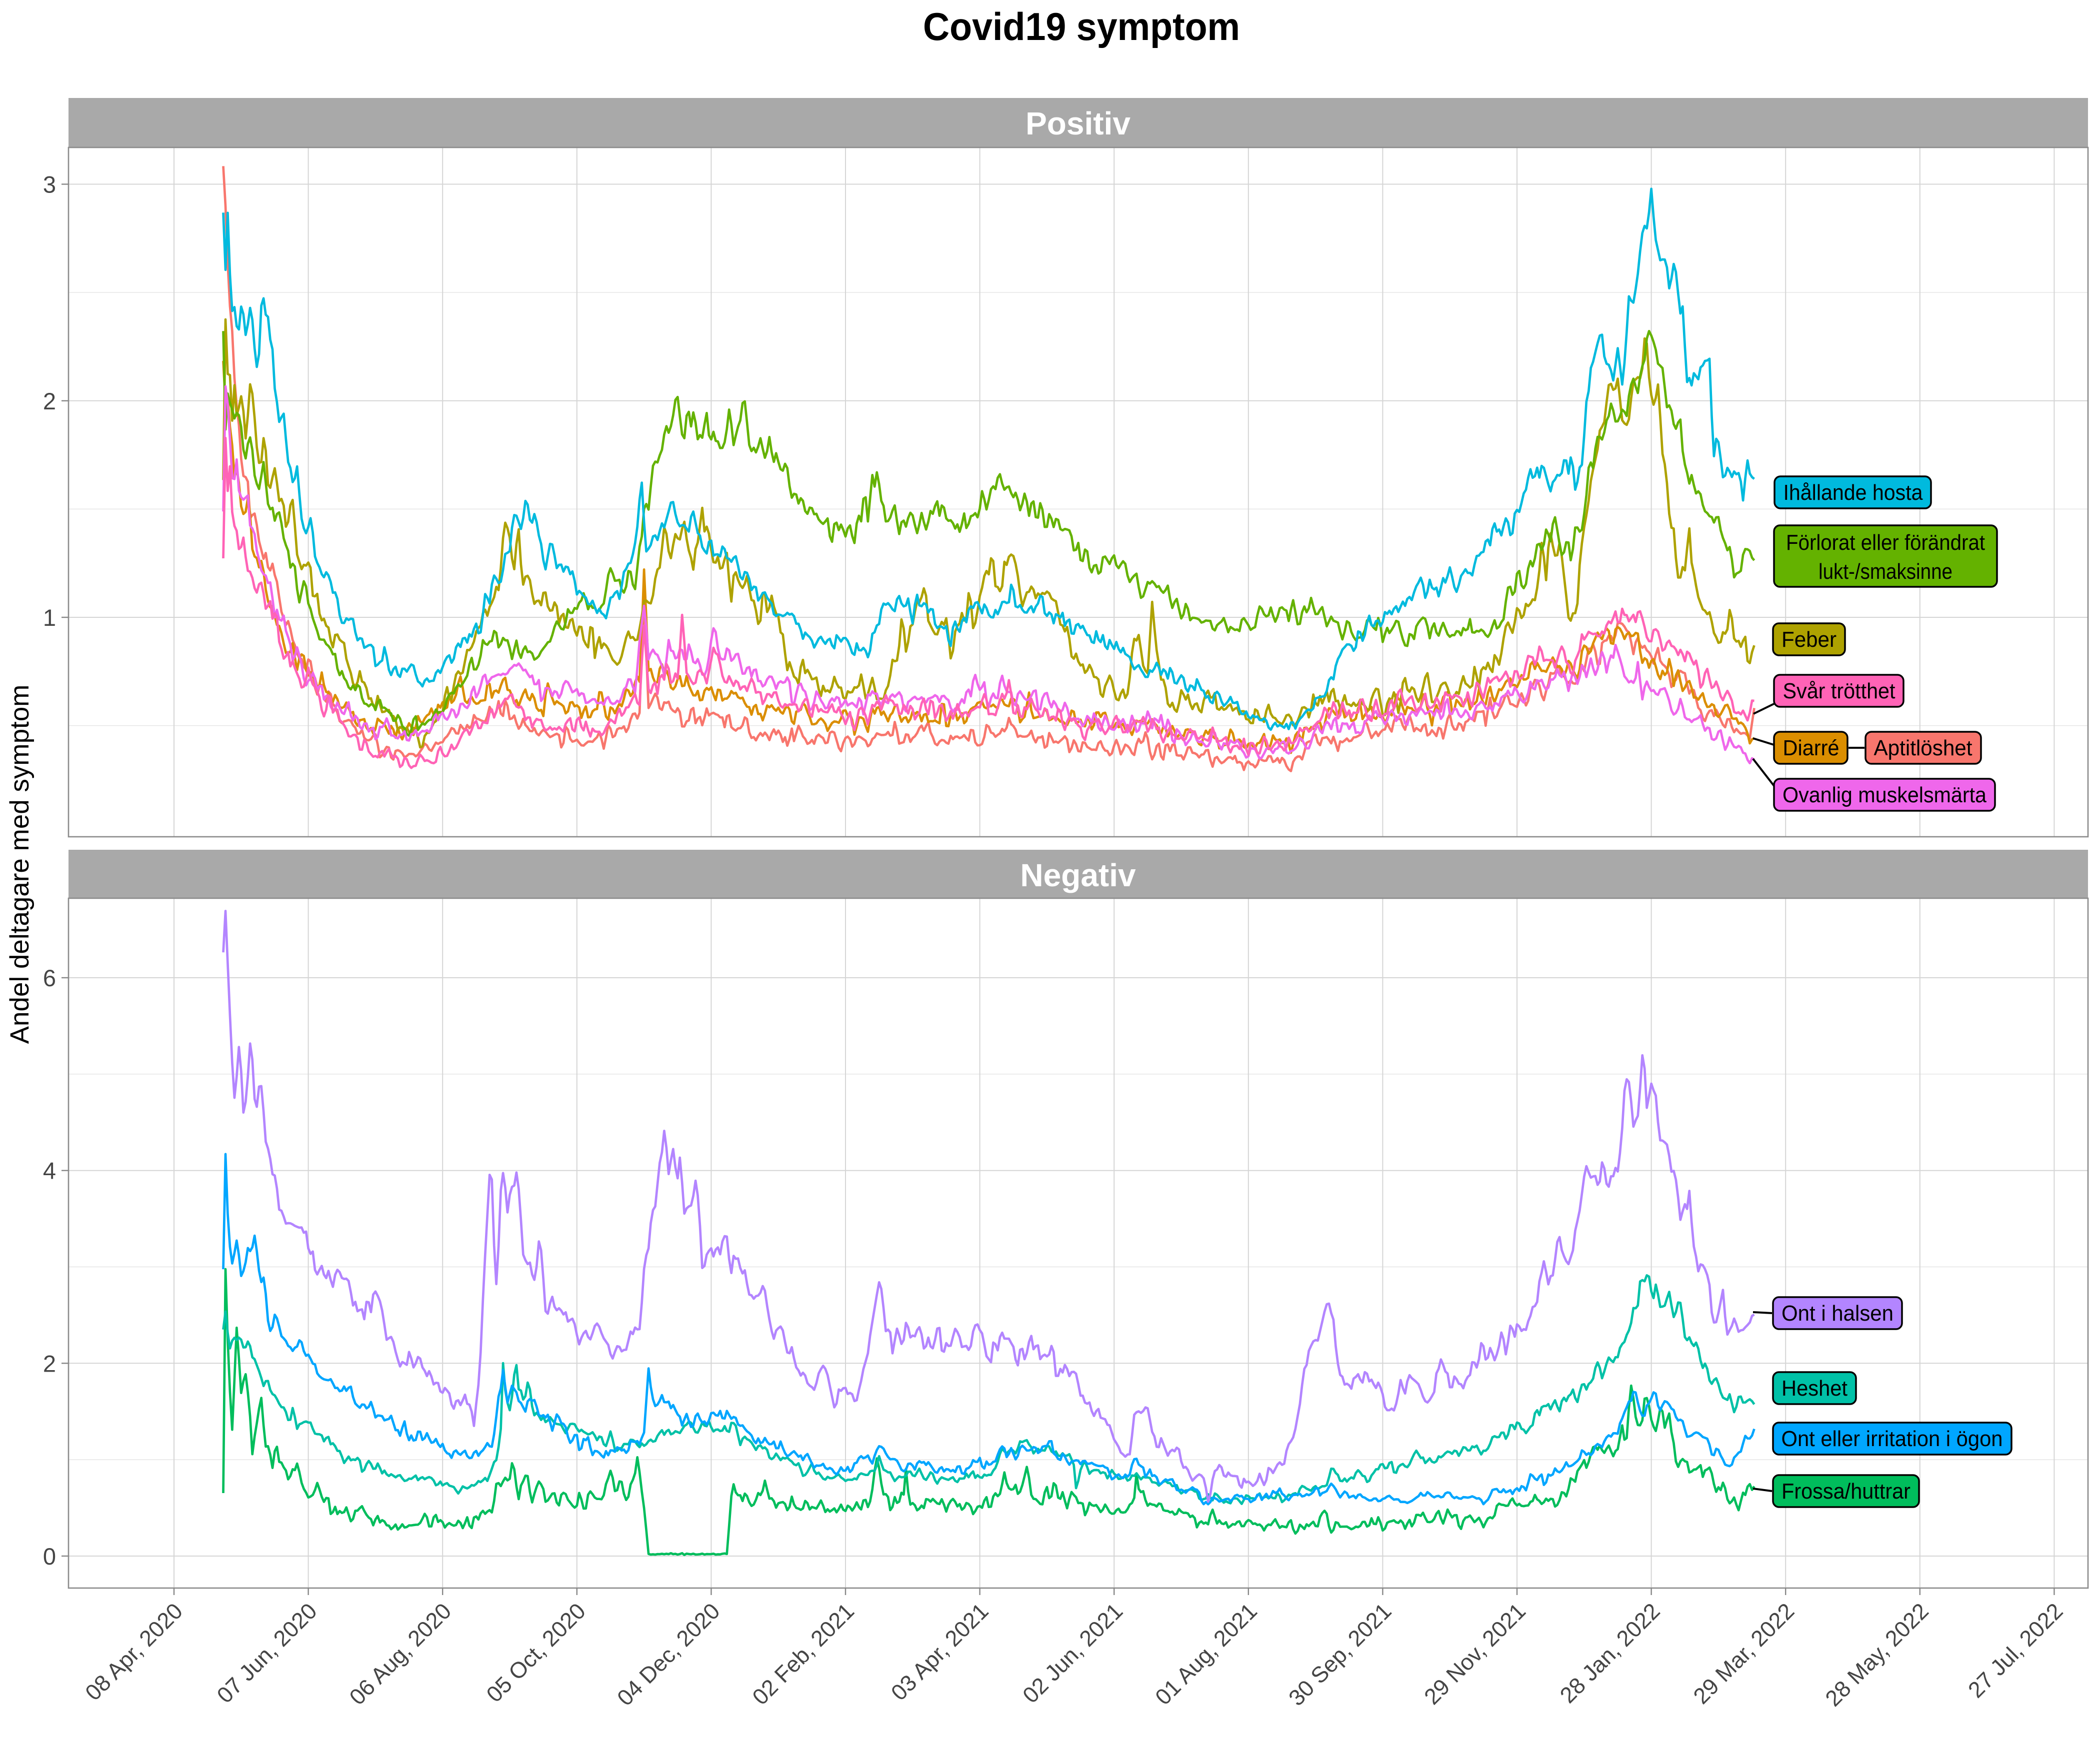 This screenshot has height=1752, width=2100. What do you see at coordinates (19, 864) in the screenshot?
I see `svg-text: Andel deltagare med symptom` at bounding box center [19, 864].